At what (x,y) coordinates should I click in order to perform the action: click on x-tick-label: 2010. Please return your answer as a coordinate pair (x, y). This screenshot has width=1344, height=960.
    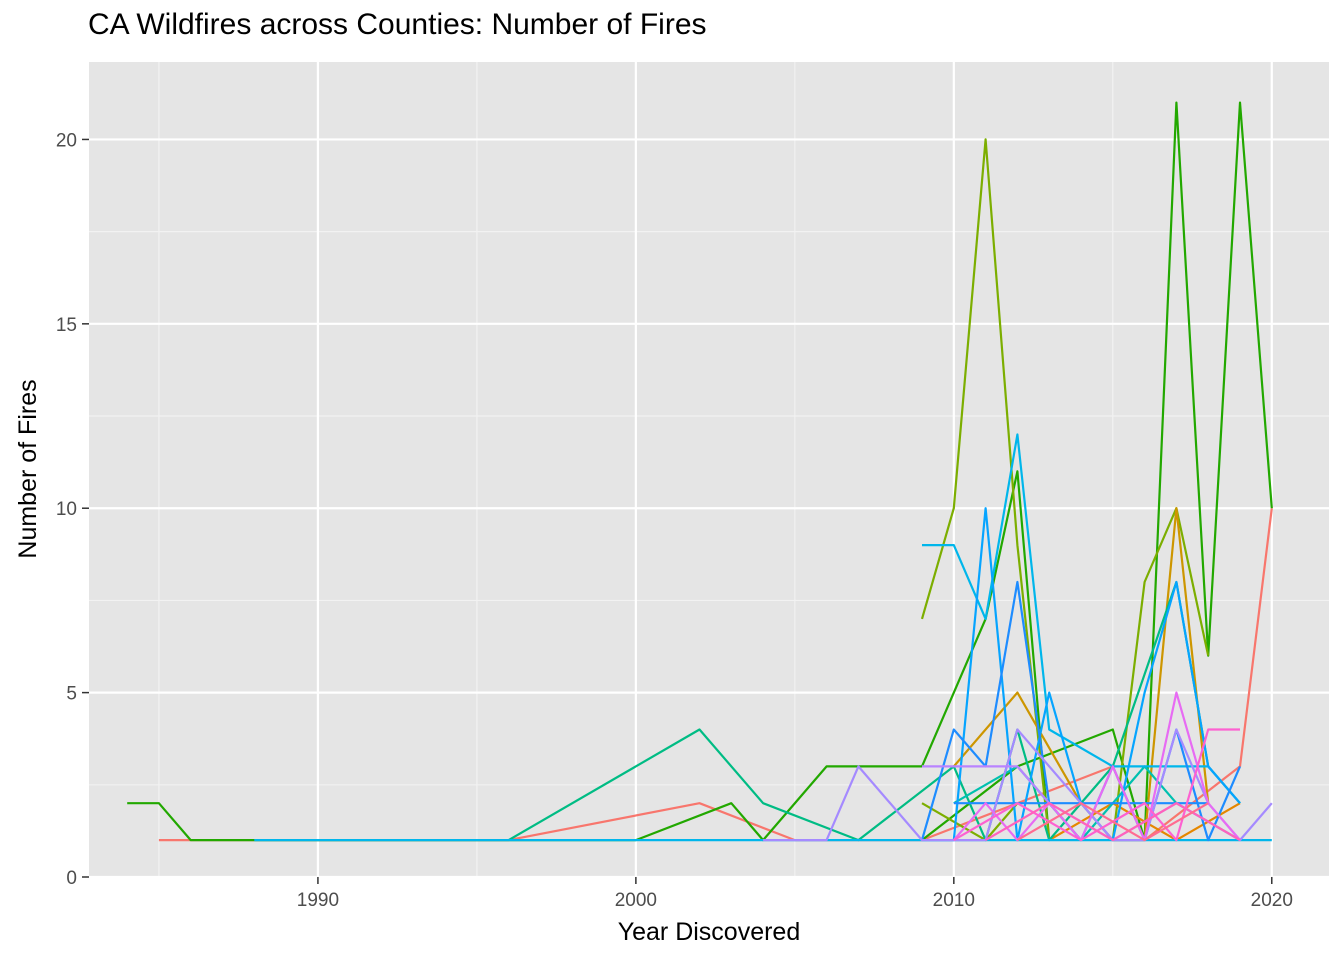
    Looking at the image, I should click on (954, 900).